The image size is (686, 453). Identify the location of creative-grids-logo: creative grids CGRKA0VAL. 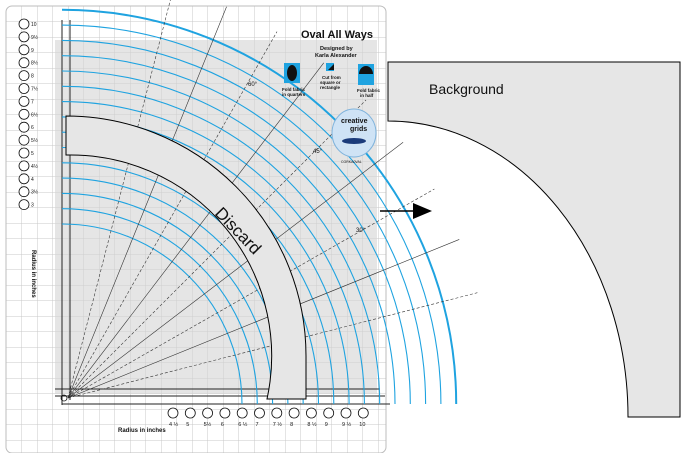
(354, 136).